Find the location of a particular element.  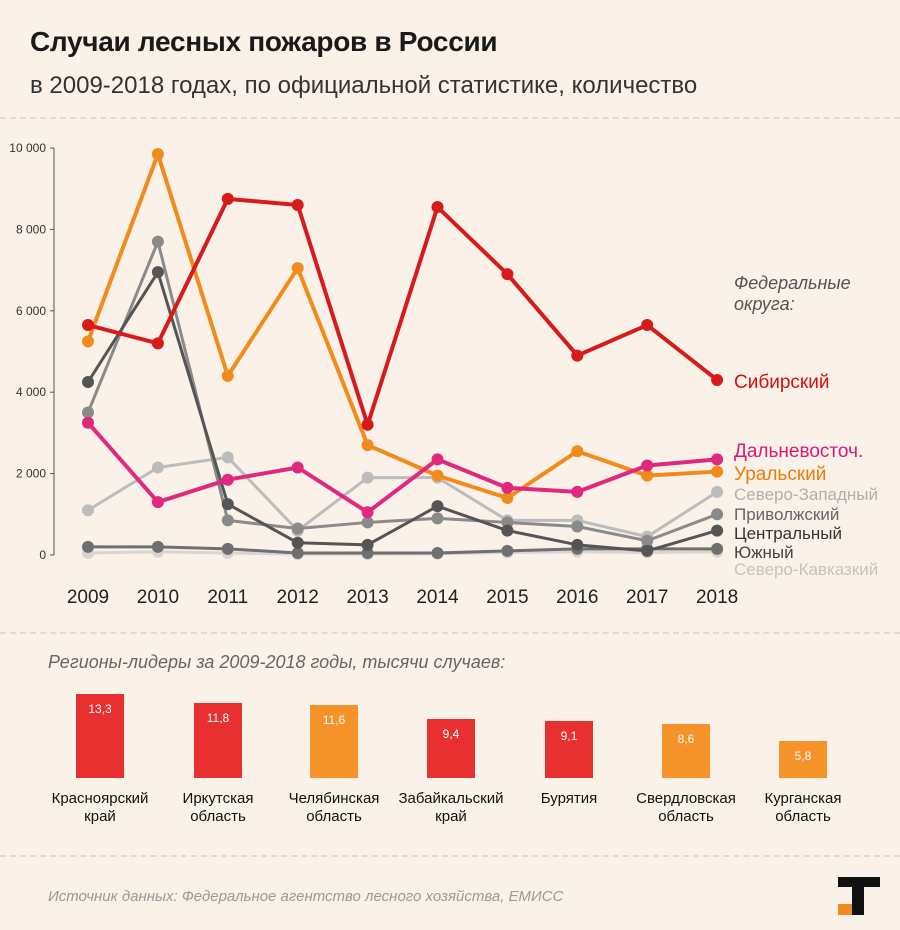

bar: 9,1 is located at coordinates (569, 749).